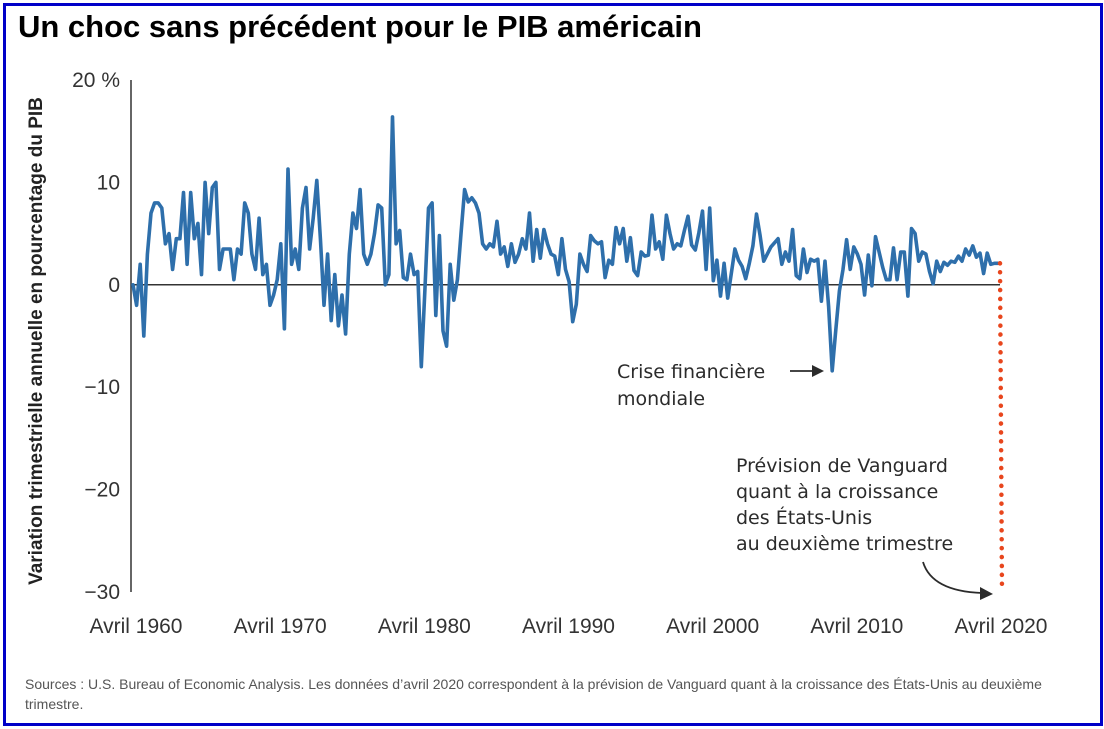 This screenshot has width=1104, height=729. I want to click on x-tick-label: Avril 1960, so click(135, 626).